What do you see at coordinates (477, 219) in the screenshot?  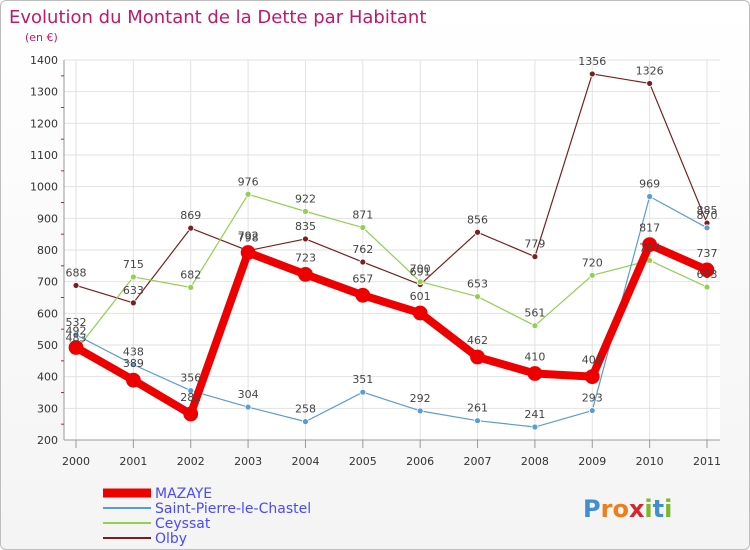 I see `data-label: 856` at bounding box center [477, 219].